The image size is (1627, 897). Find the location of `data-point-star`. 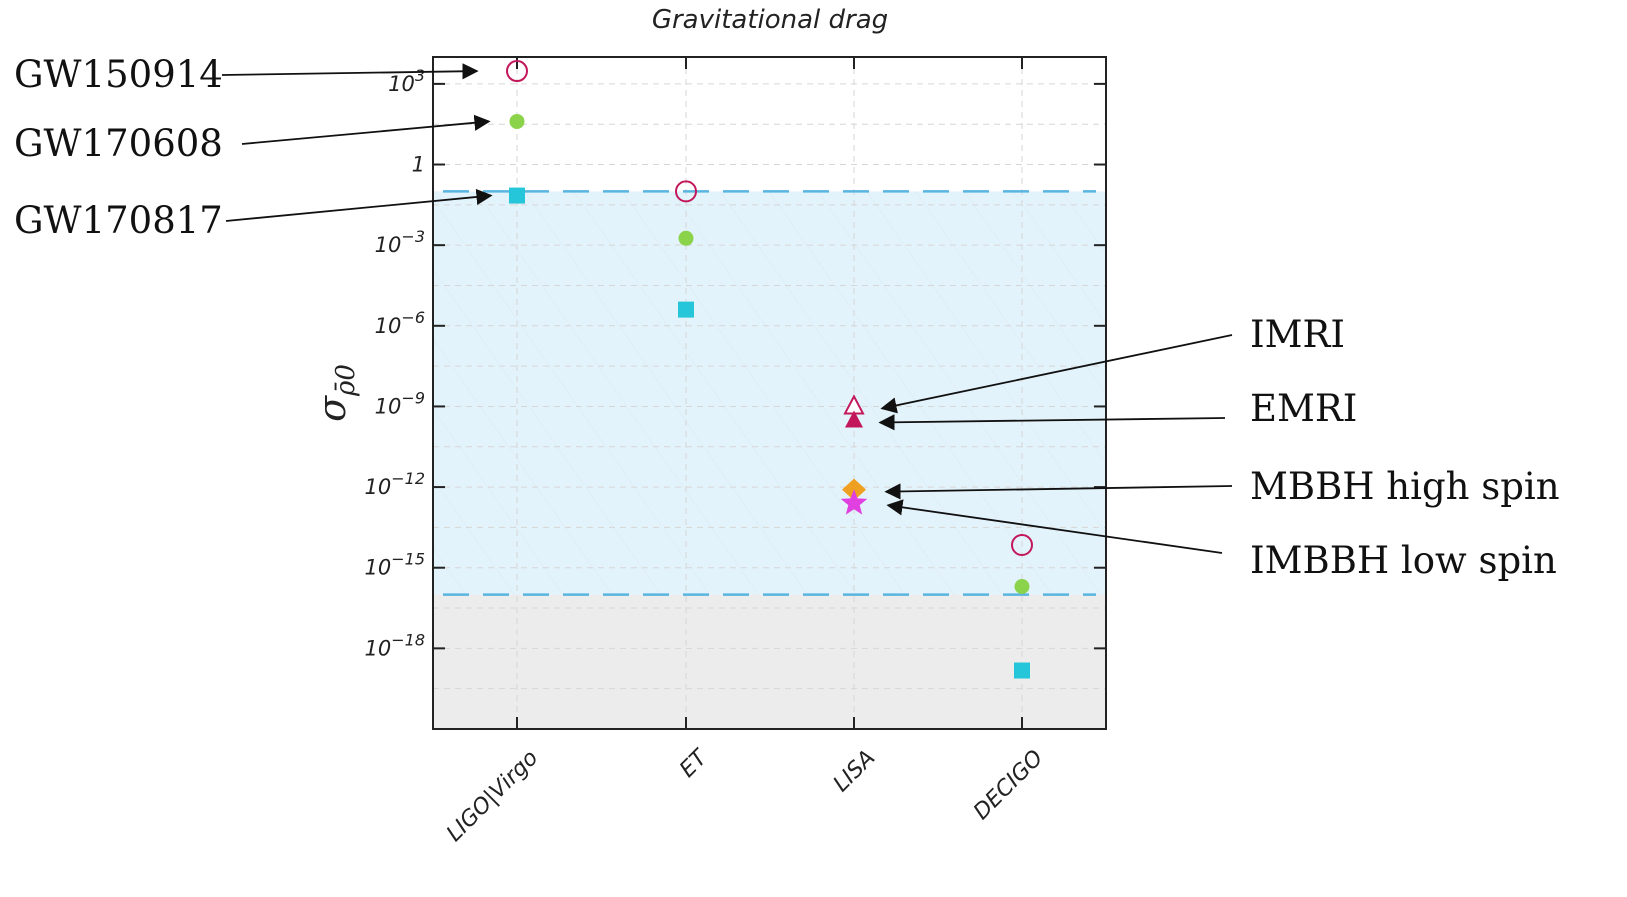

data-point-star is located at coordinates (854, 502).